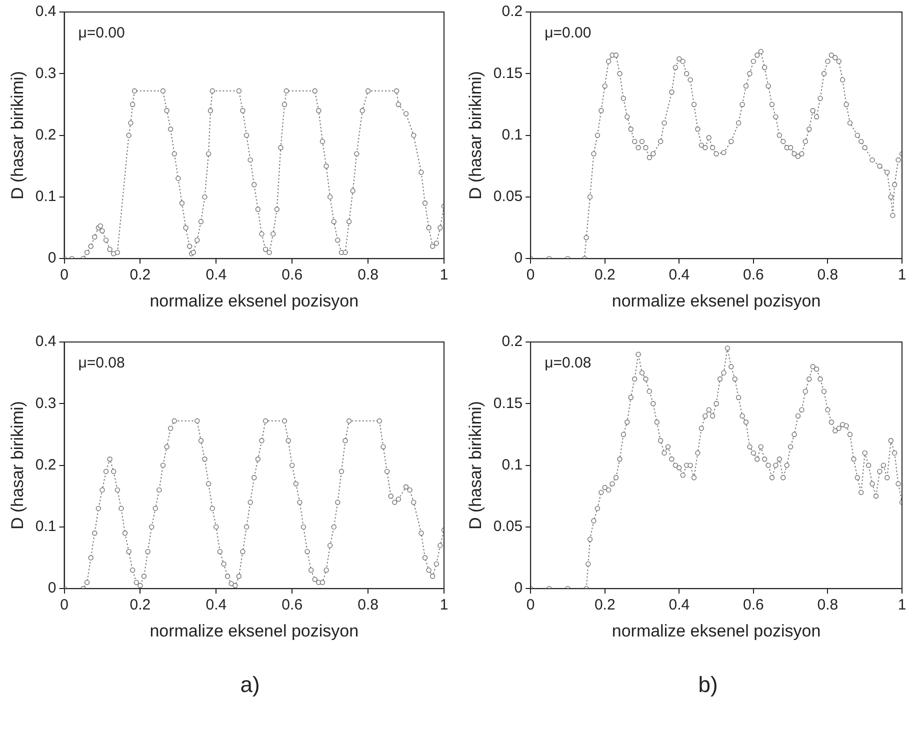 The image size is (917, 738). What do you see at coordinates (708, 685) in the screenshot?
I see `text: b)` at bounding box center [708, 685].